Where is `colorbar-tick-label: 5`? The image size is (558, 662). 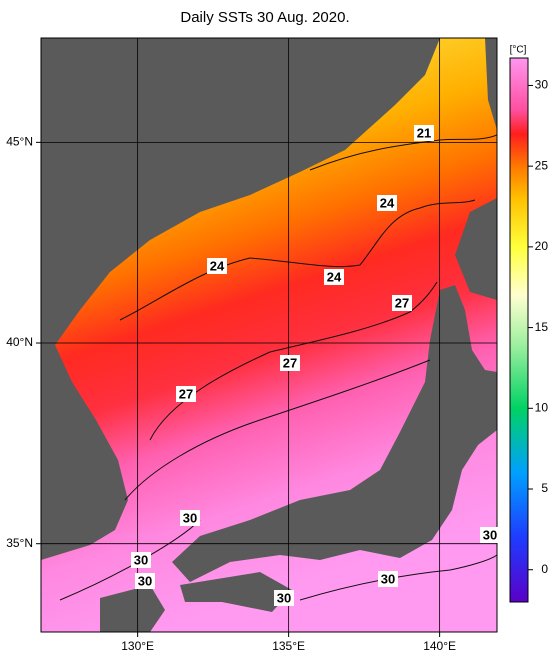 colorbar-tick-label: 5 is located at coordinates (544, 488).